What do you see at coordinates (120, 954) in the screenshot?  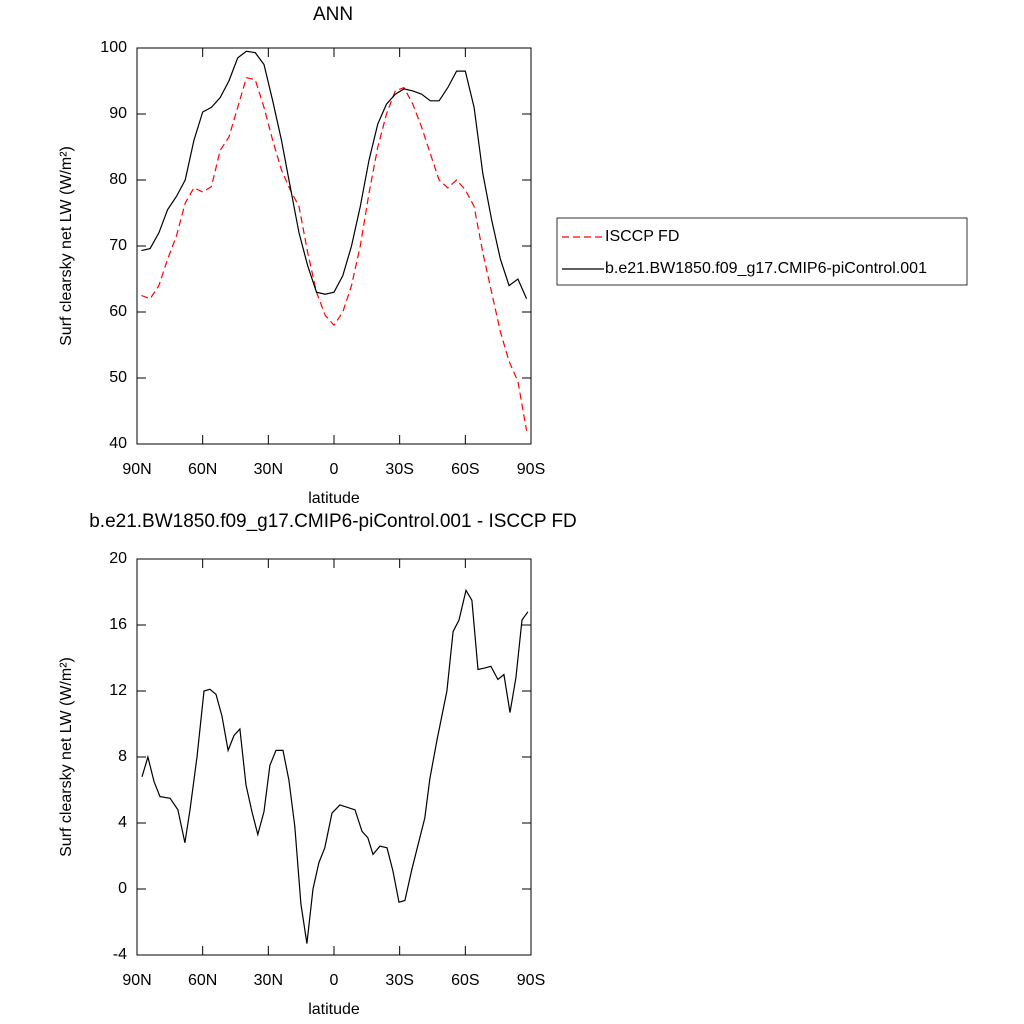 I see `y-tick-label: -4` at bounding box center [120, 954].